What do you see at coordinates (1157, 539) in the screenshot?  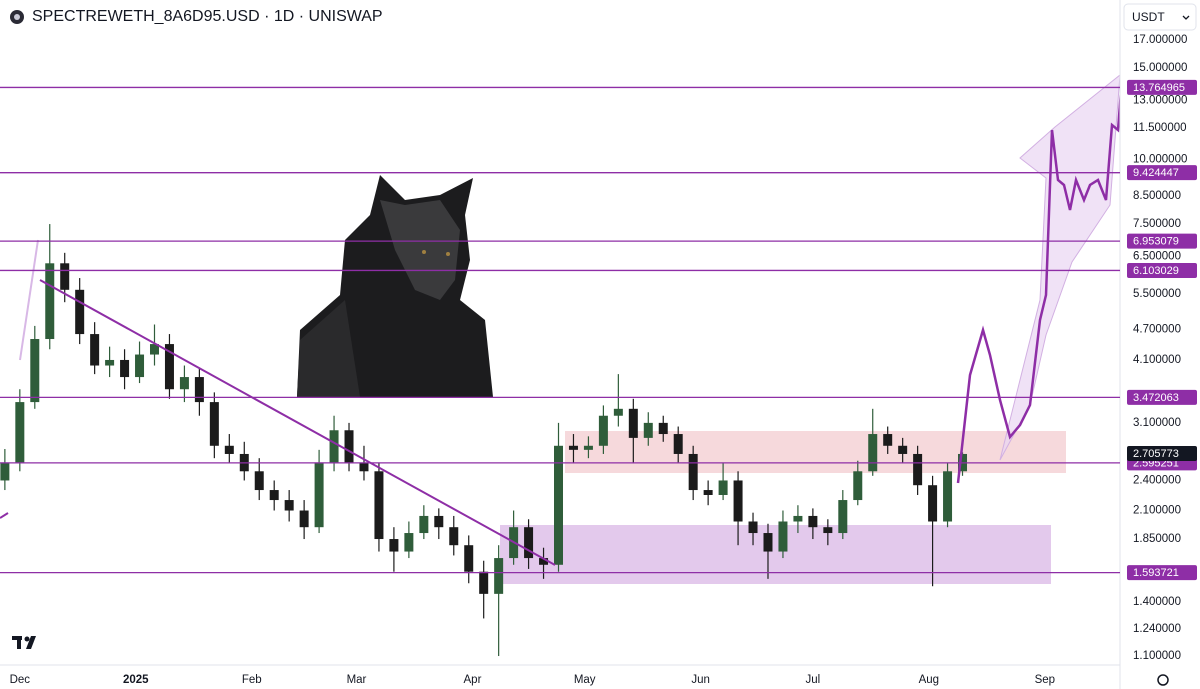 I see `y-tick-label: 1.850000` at bounding box center [1157, 539].